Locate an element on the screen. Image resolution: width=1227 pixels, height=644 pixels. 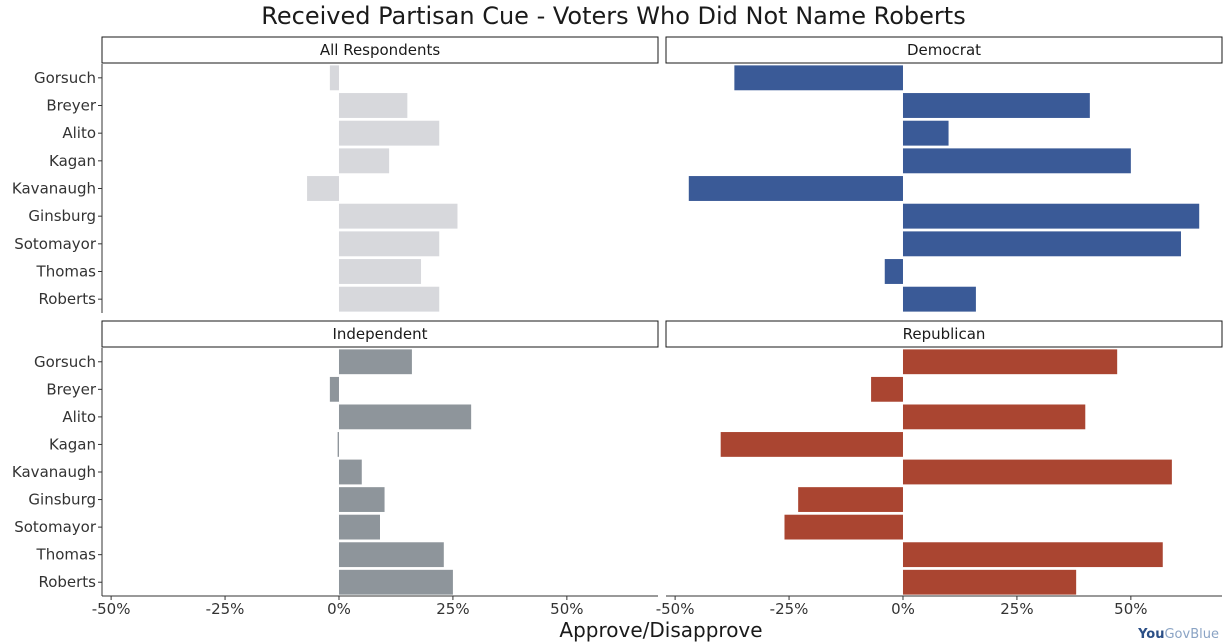
panel-title-republican: Republican is located at coordinates (944, 334).